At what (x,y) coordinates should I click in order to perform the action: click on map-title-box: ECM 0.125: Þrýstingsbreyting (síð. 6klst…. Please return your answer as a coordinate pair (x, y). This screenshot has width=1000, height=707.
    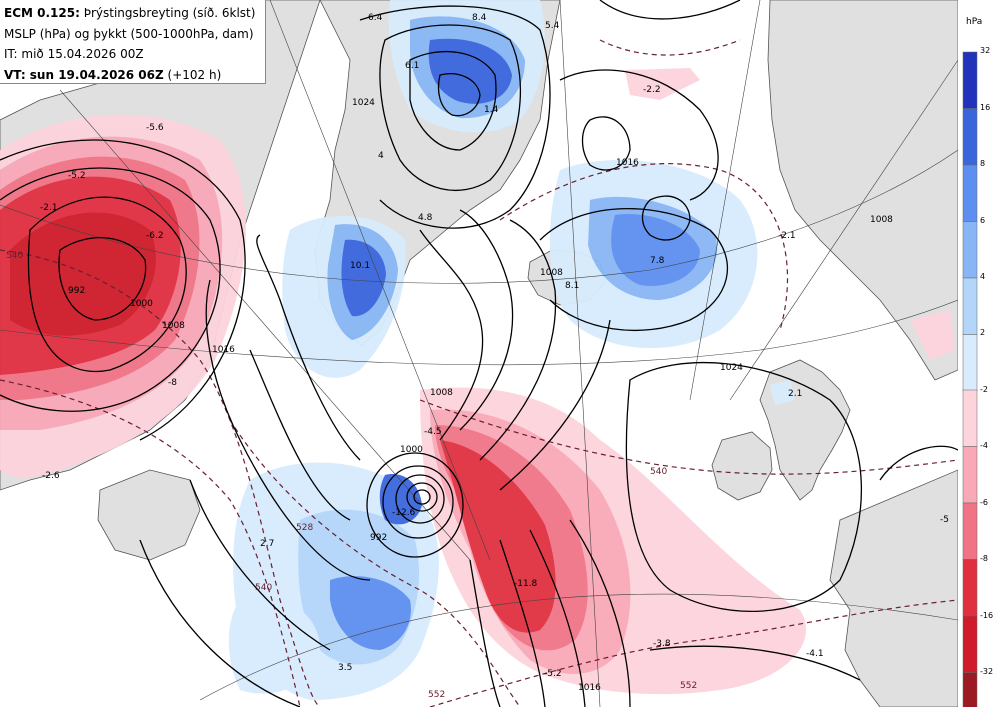
    Looking at the image, I should click on (133, 42).